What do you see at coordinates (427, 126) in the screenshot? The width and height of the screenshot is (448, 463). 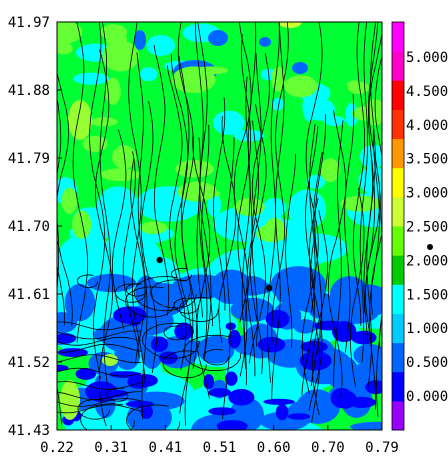 I see `colorbar-level-label: 4.000` at bounding box center [427, 126].